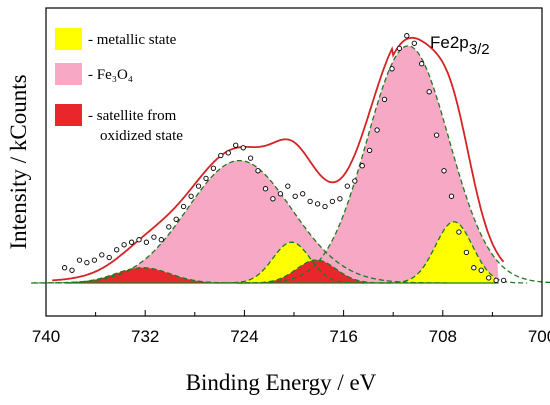 The height and width of the screenshot is (405, 550). I want to click on legend-label: - metallic state, so click(132, 40).